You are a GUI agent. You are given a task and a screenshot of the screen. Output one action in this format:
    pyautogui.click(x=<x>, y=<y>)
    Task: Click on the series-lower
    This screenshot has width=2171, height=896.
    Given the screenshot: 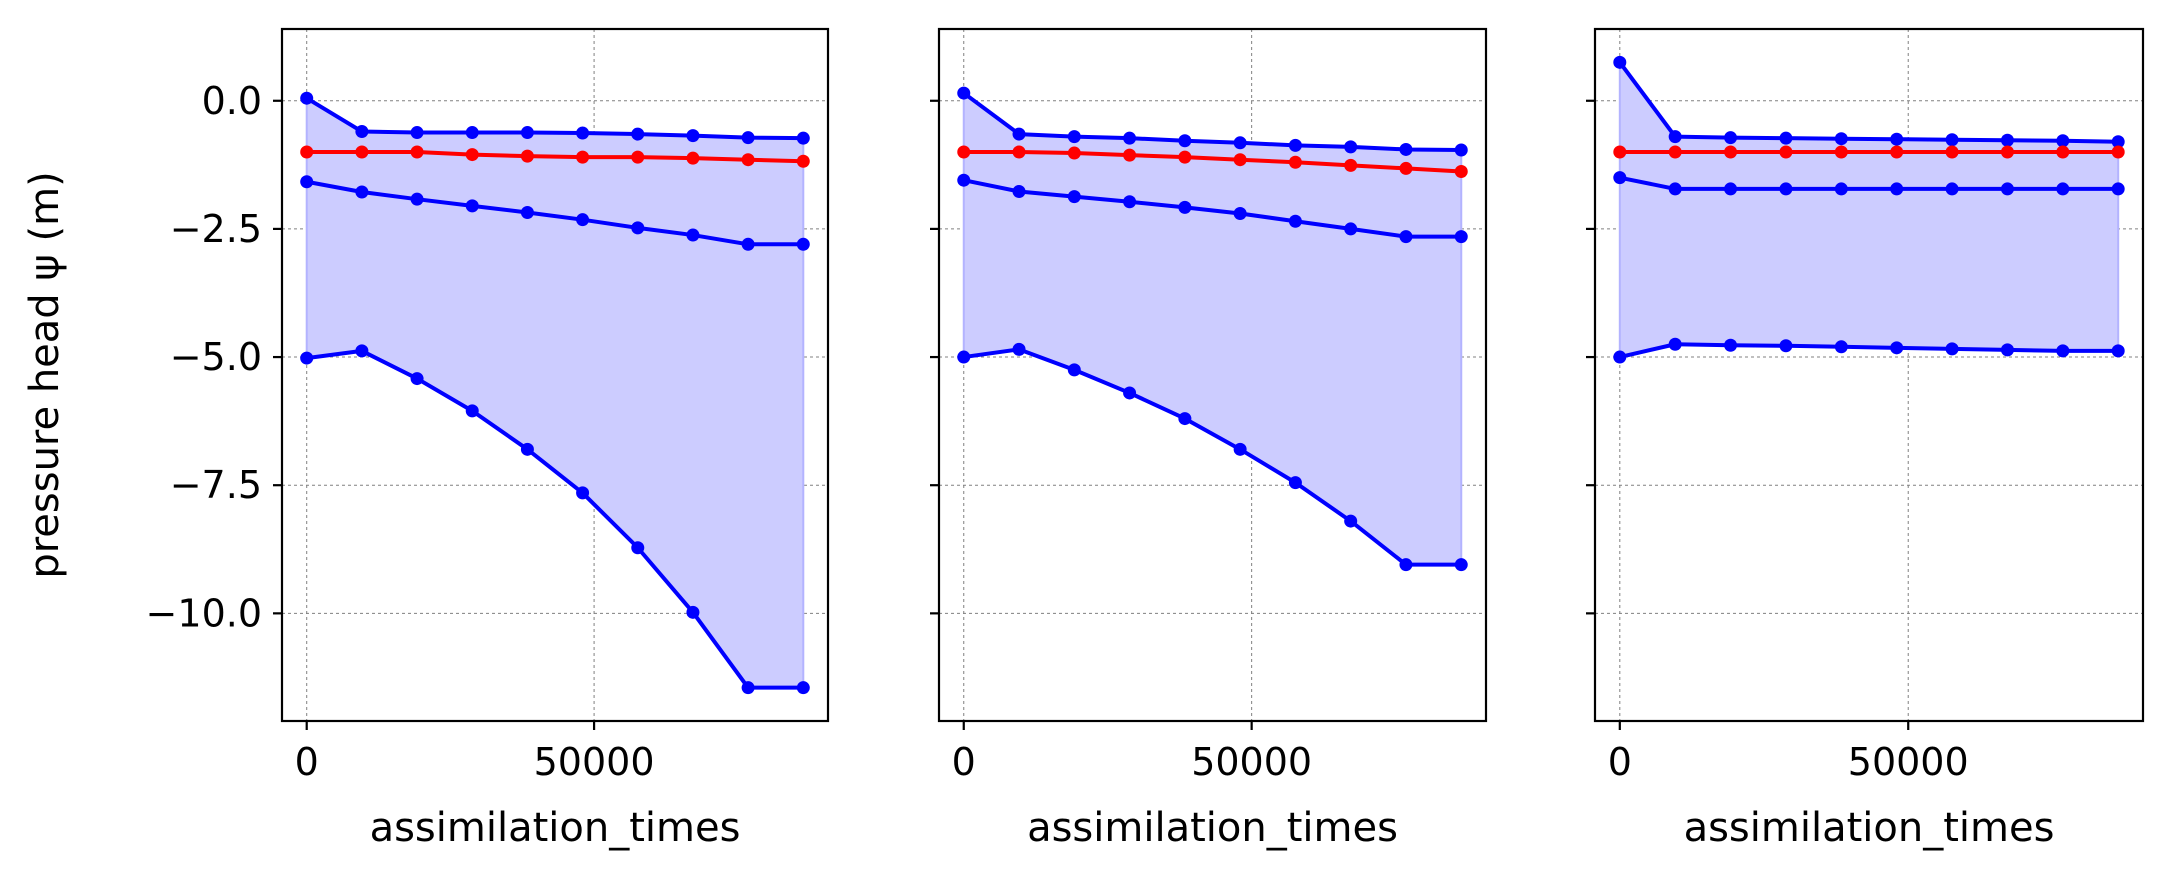 What is the action you would take?
    pyautogui.click(x=1212, y=457)
    